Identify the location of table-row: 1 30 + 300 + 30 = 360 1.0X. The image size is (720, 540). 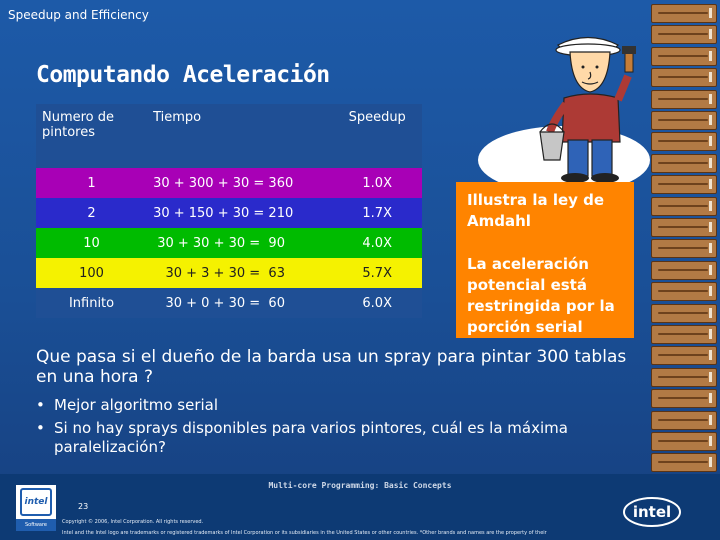
(229, 183).